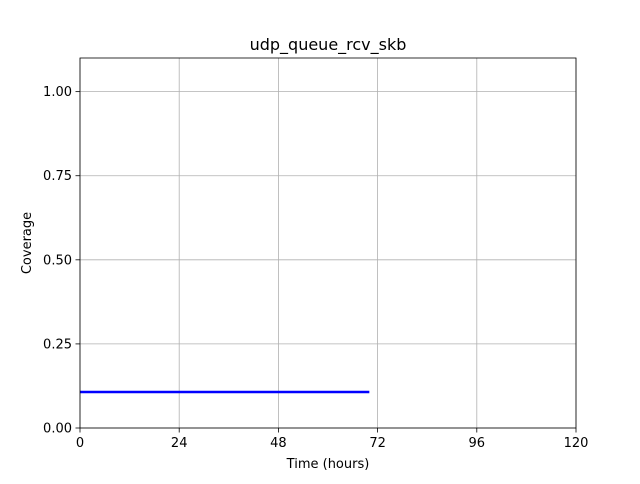 This screenshot has height=484, width=640. I want to click on x-tick-label: 24, so click(179, 443).